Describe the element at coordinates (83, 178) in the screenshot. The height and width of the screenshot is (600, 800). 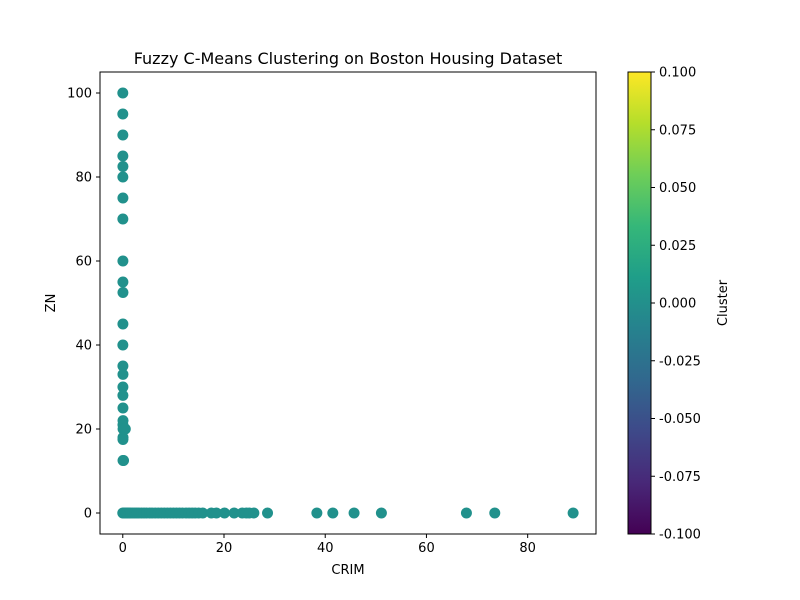
I see `y-tick-label: 80` at that location.